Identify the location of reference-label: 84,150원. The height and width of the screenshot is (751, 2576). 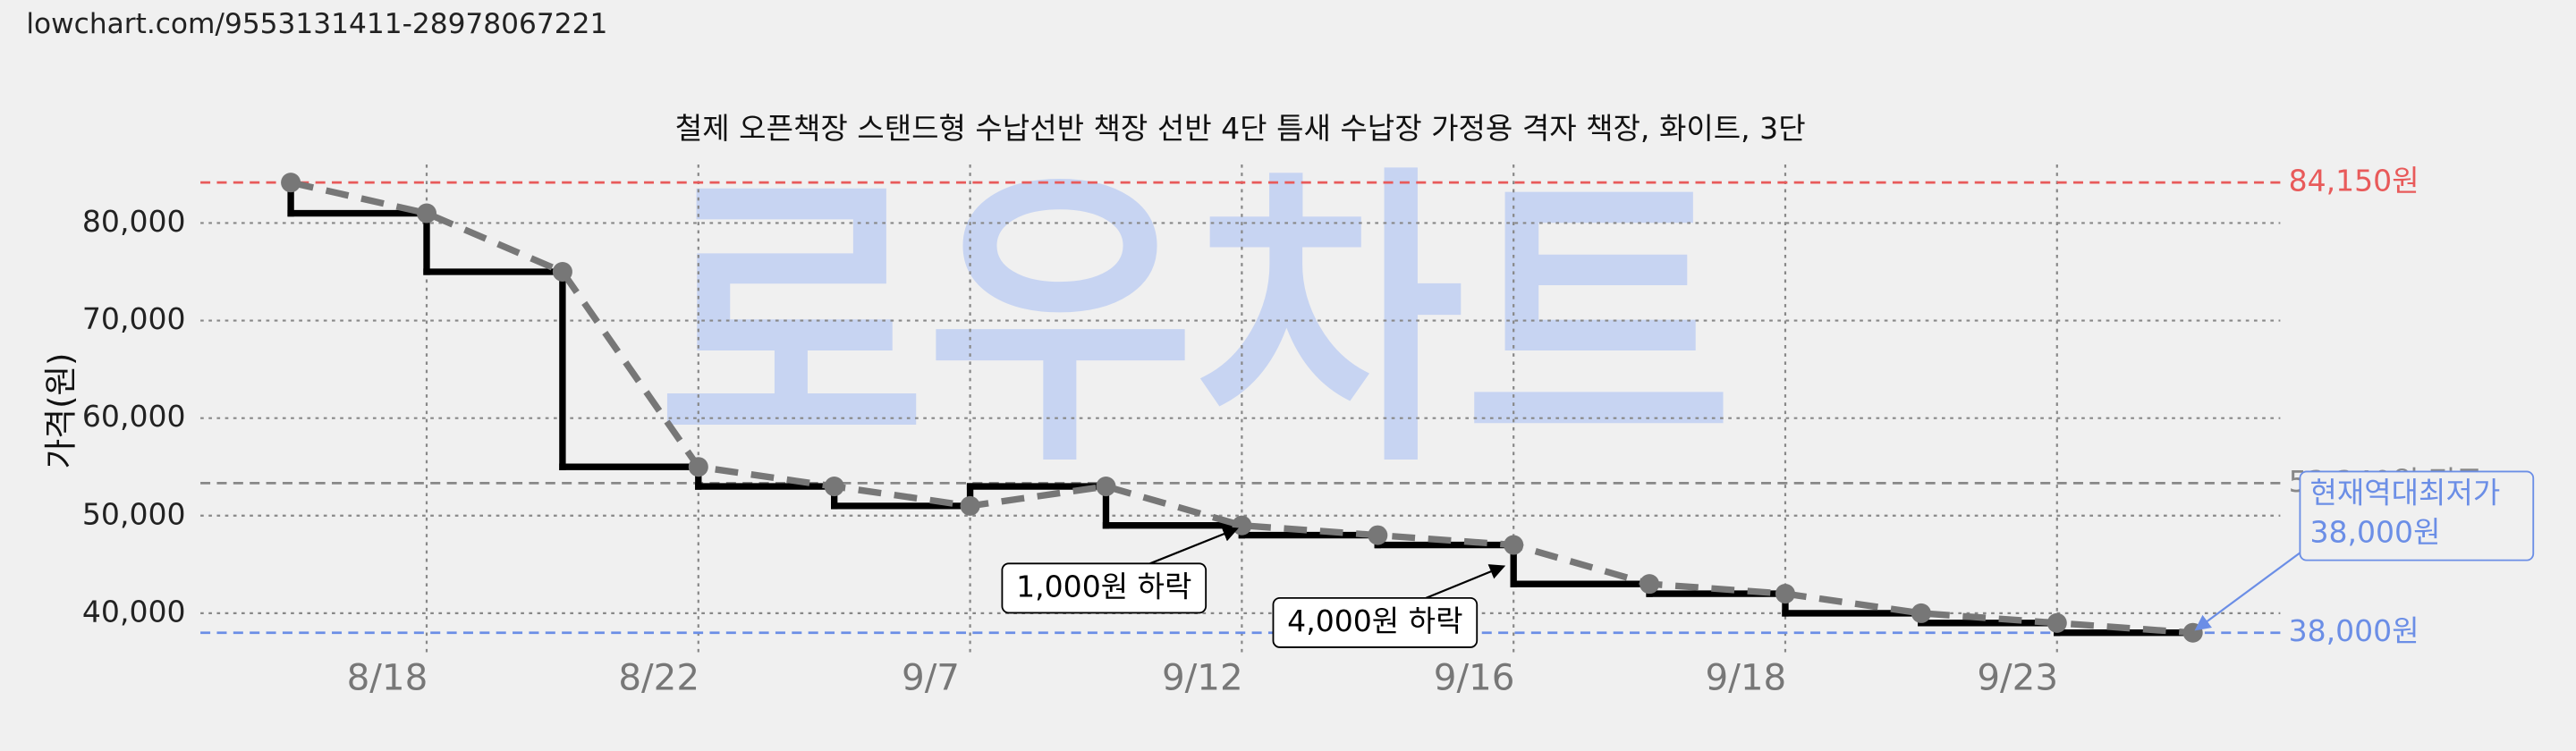
(2354, 181).